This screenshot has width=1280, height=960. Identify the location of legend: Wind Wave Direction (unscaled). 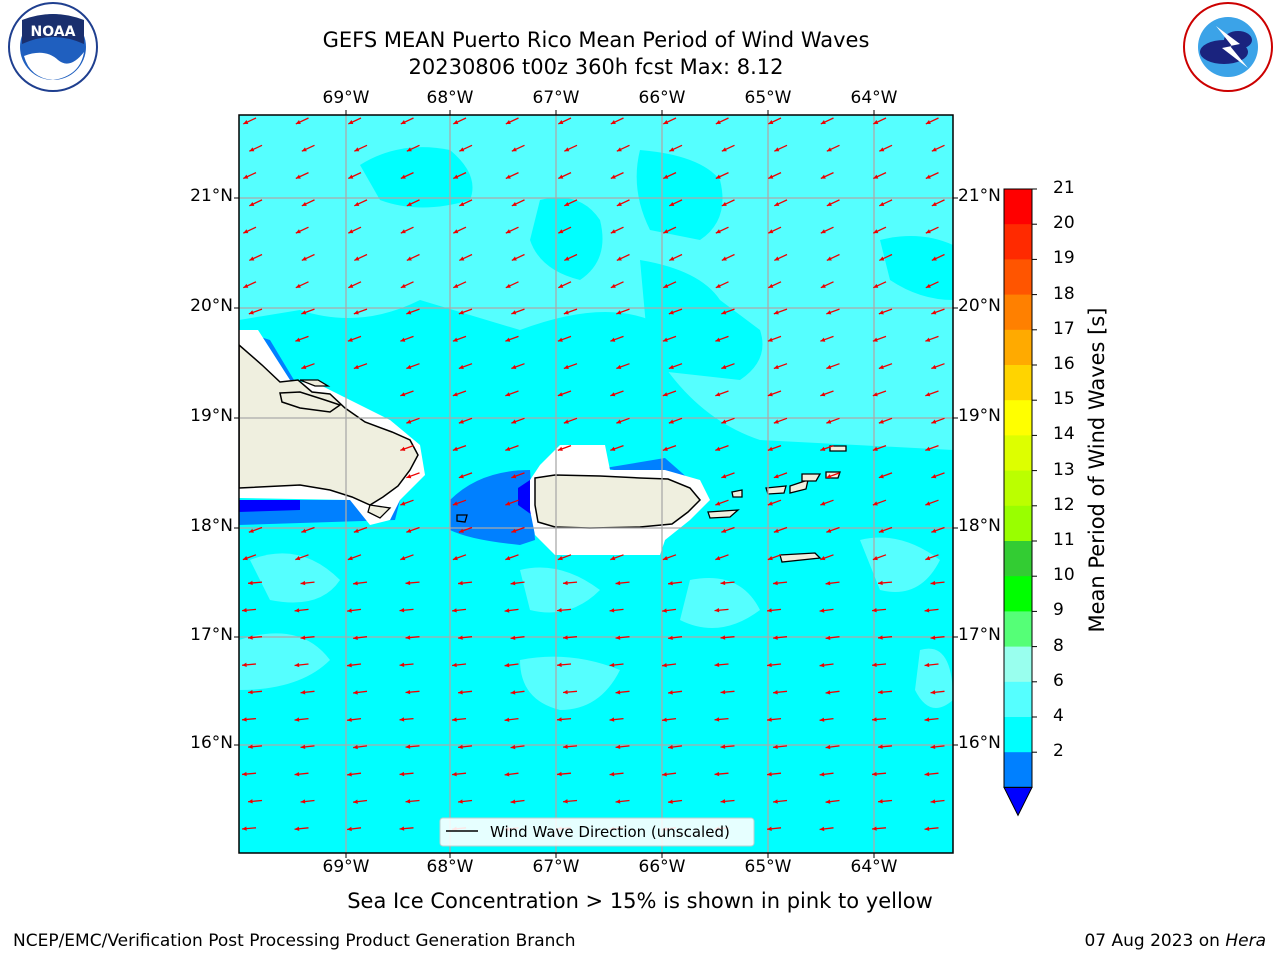
(597, 832).